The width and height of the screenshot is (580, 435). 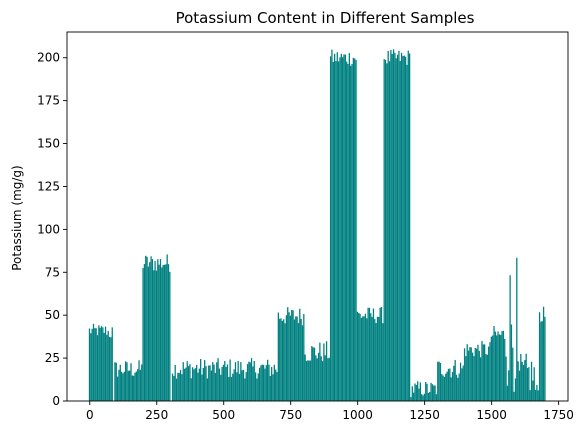 I want to click on y-axis-ticks: 0 25 50 75 100 125 150 175 200, so click(x=52, y=229).